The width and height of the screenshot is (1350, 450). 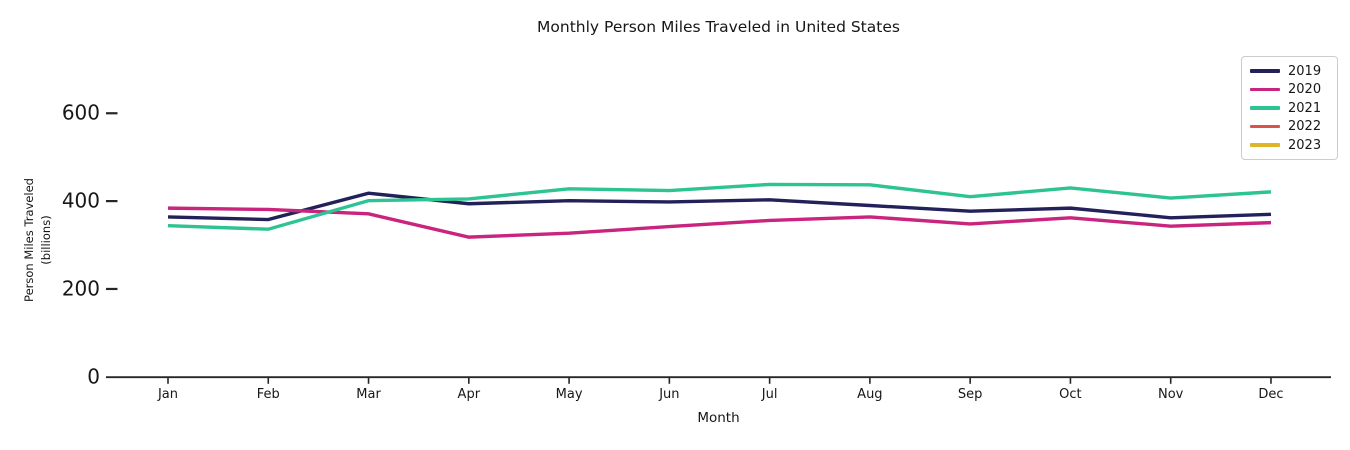 I want to click on y-tick-label: 200, so click(x=80, y=288).